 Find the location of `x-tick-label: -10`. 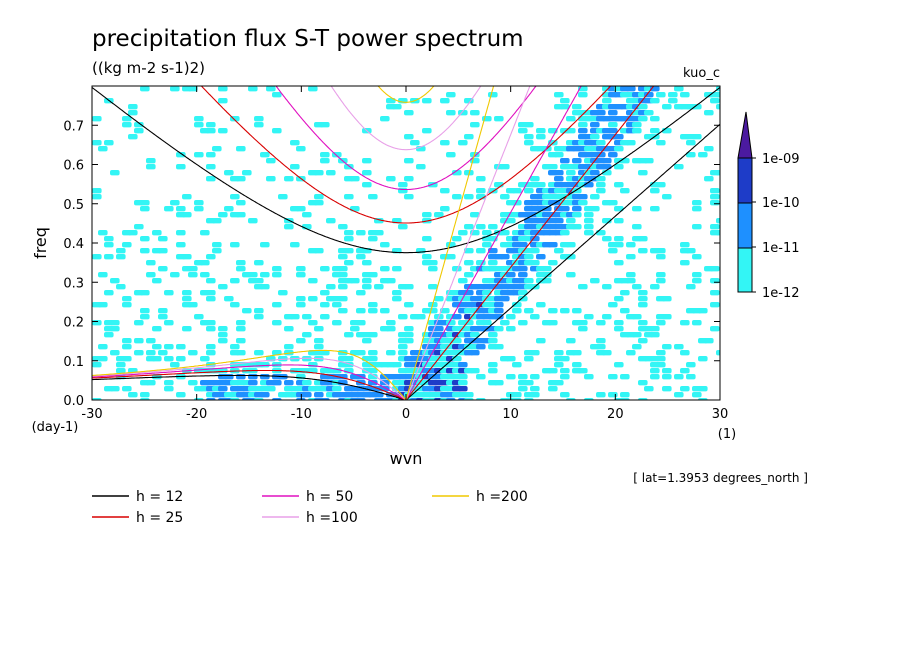

x-tick-label: -10 is located at coordinates (301, 414).